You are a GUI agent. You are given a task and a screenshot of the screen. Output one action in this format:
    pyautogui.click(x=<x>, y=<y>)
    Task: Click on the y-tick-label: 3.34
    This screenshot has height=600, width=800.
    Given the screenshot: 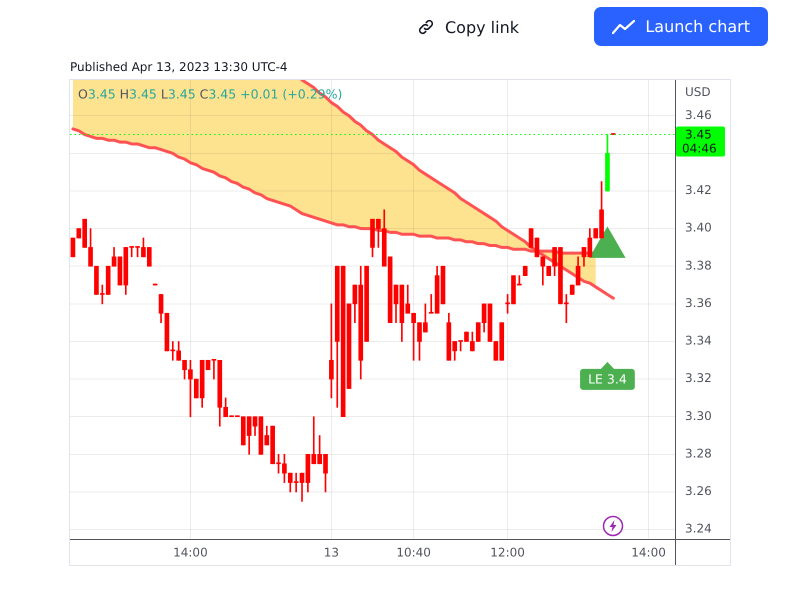 What is the action you would take?
    pyautogui.click(x=698, y=341)
    